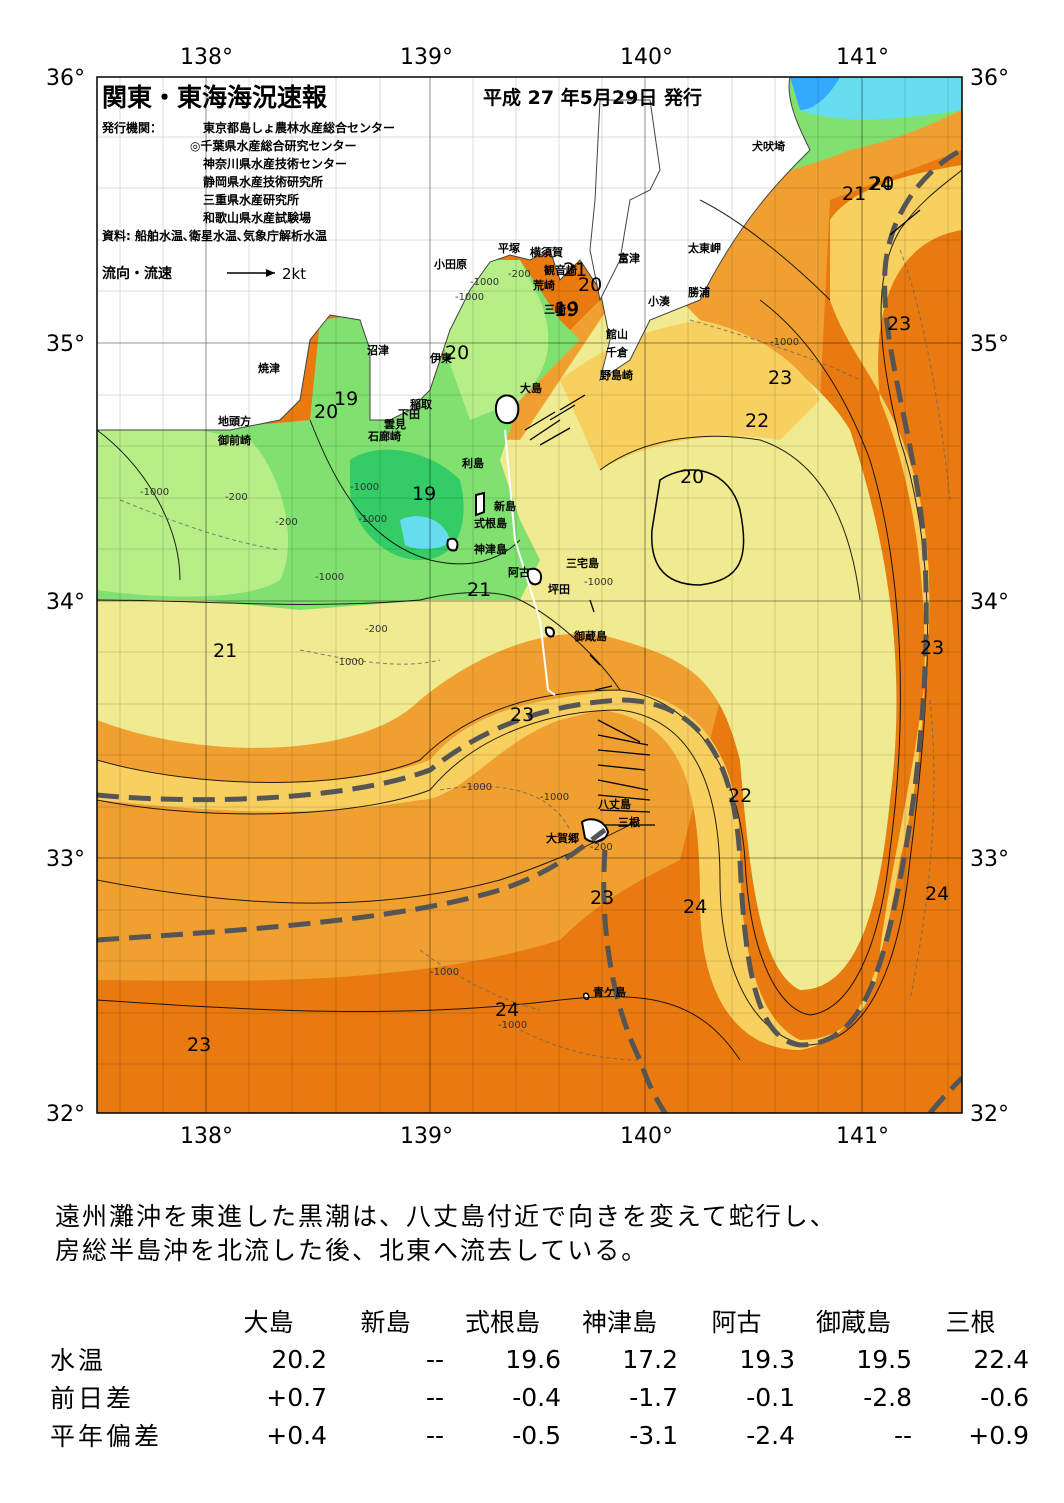 This screenshot has width=1064, height=1503. I want to click on place-name: 大島, so click(531, 388).